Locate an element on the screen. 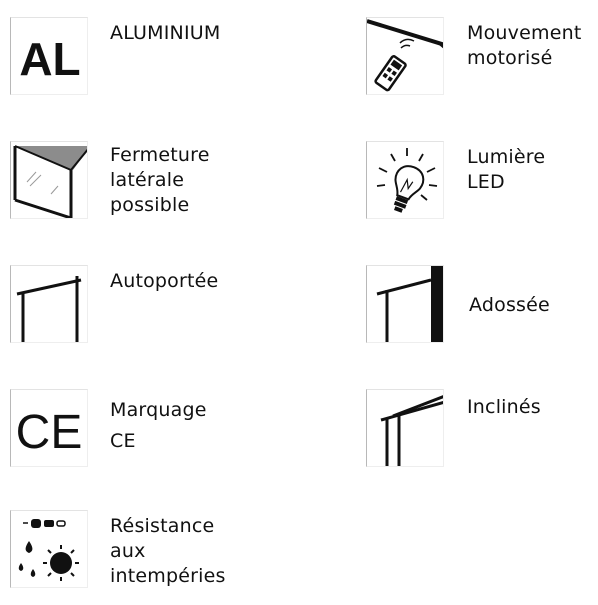 This screenshot has height=605, width=598. resistance-label: Résistance aux intempéries is located at coordinates (168, 551).